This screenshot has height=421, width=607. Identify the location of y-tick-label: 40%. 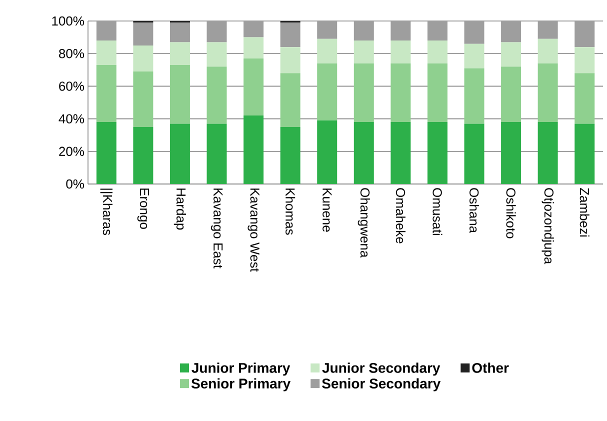
(71, 119).